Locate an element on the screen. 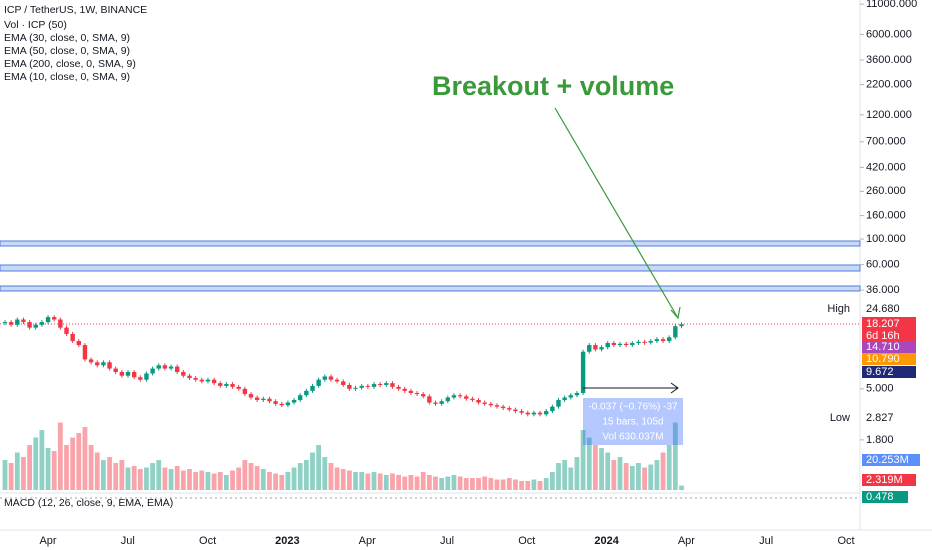  x-tick-label: 2024 is located at coordinates (606, 541).